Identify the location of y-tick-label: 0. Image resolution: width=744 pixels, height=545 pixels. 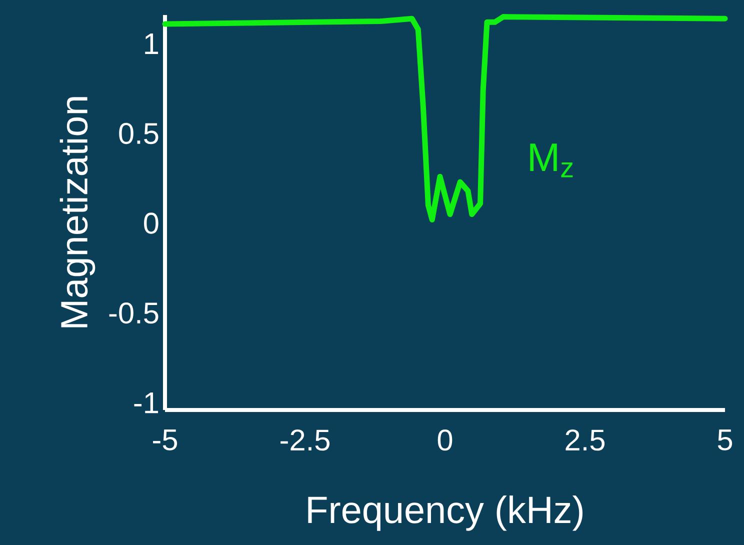
(151, 223).